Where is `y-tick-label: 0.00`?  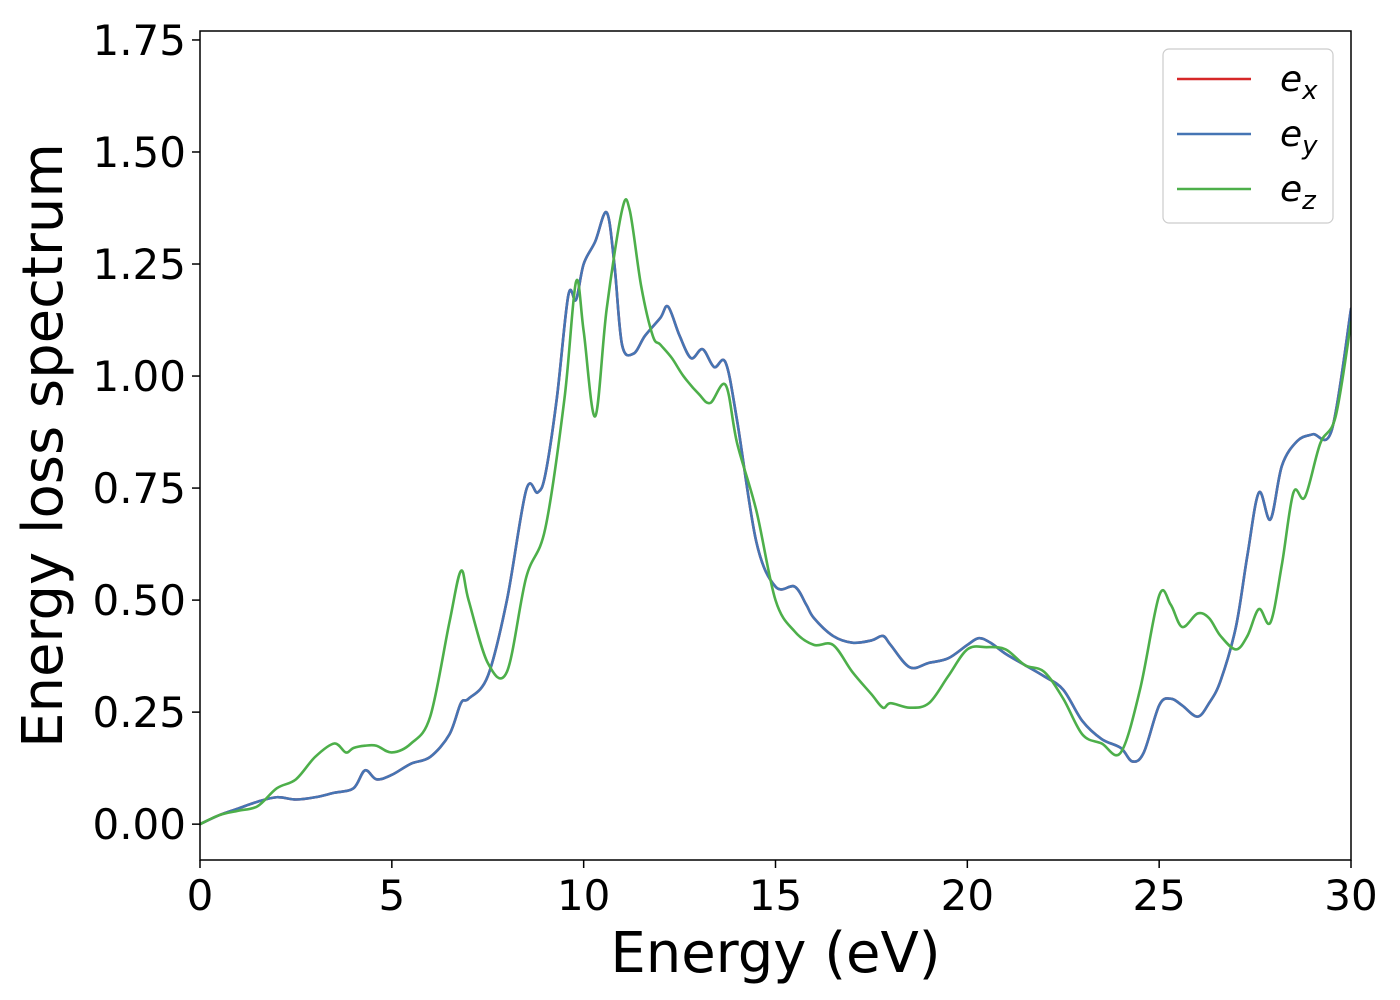
y-tick-label: 0.00 is located at coordinates (139, 824).